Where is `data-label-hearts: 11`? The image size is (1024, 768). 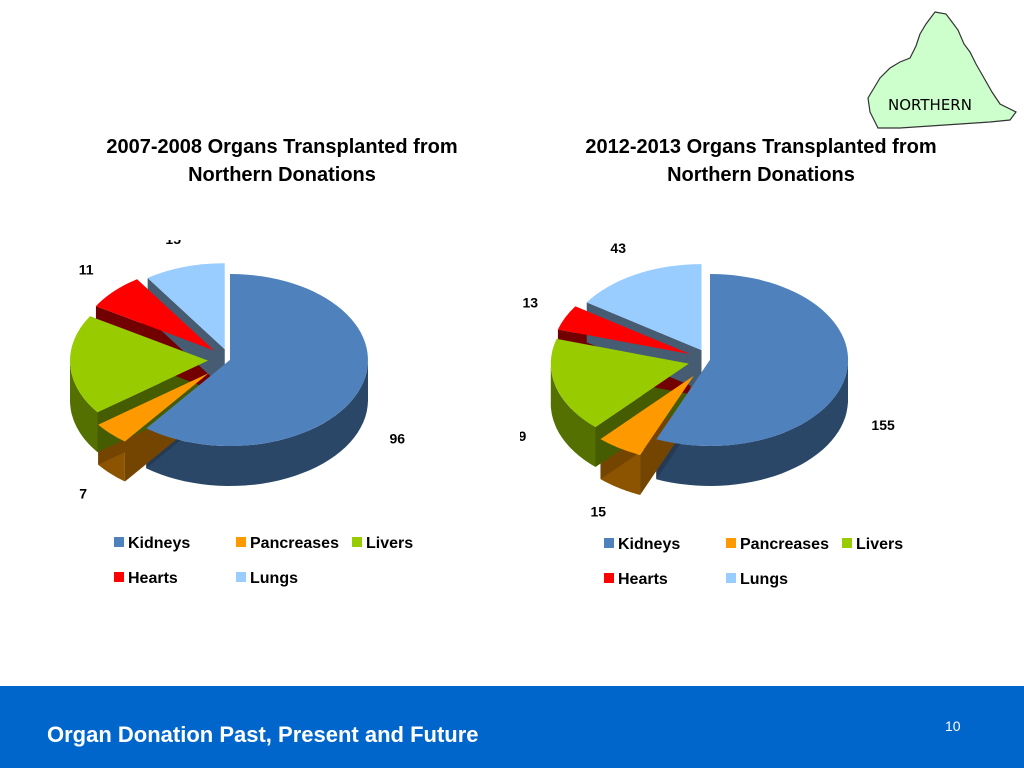 data-label-hearts: 11 is located at coordinates (86, 270).